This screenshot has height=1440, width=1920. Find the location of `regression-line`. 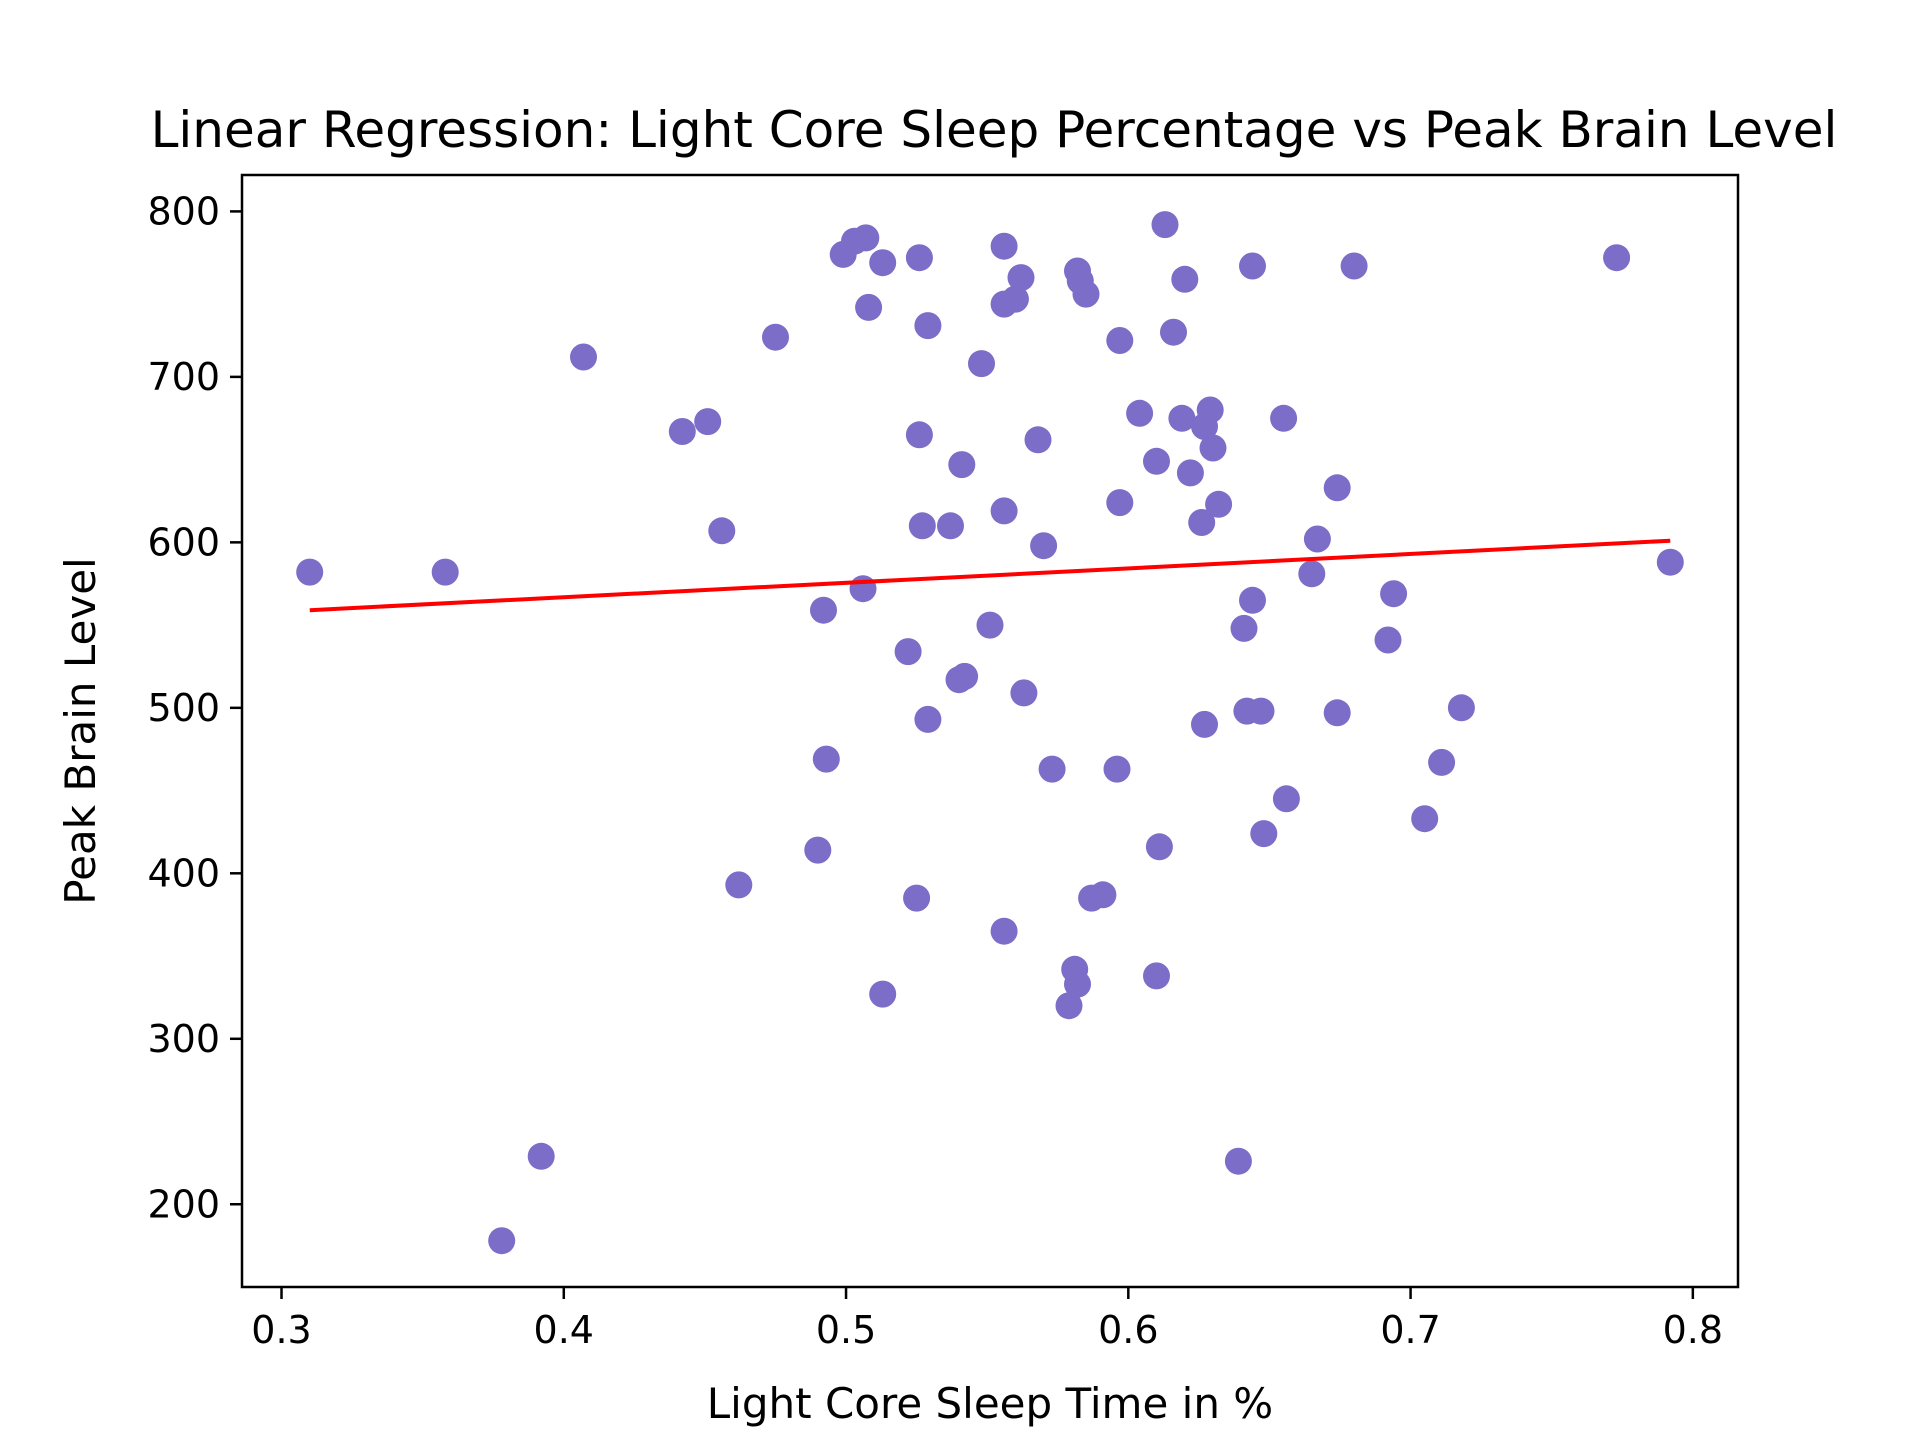

regression-line is located at coordinates (990, 575).